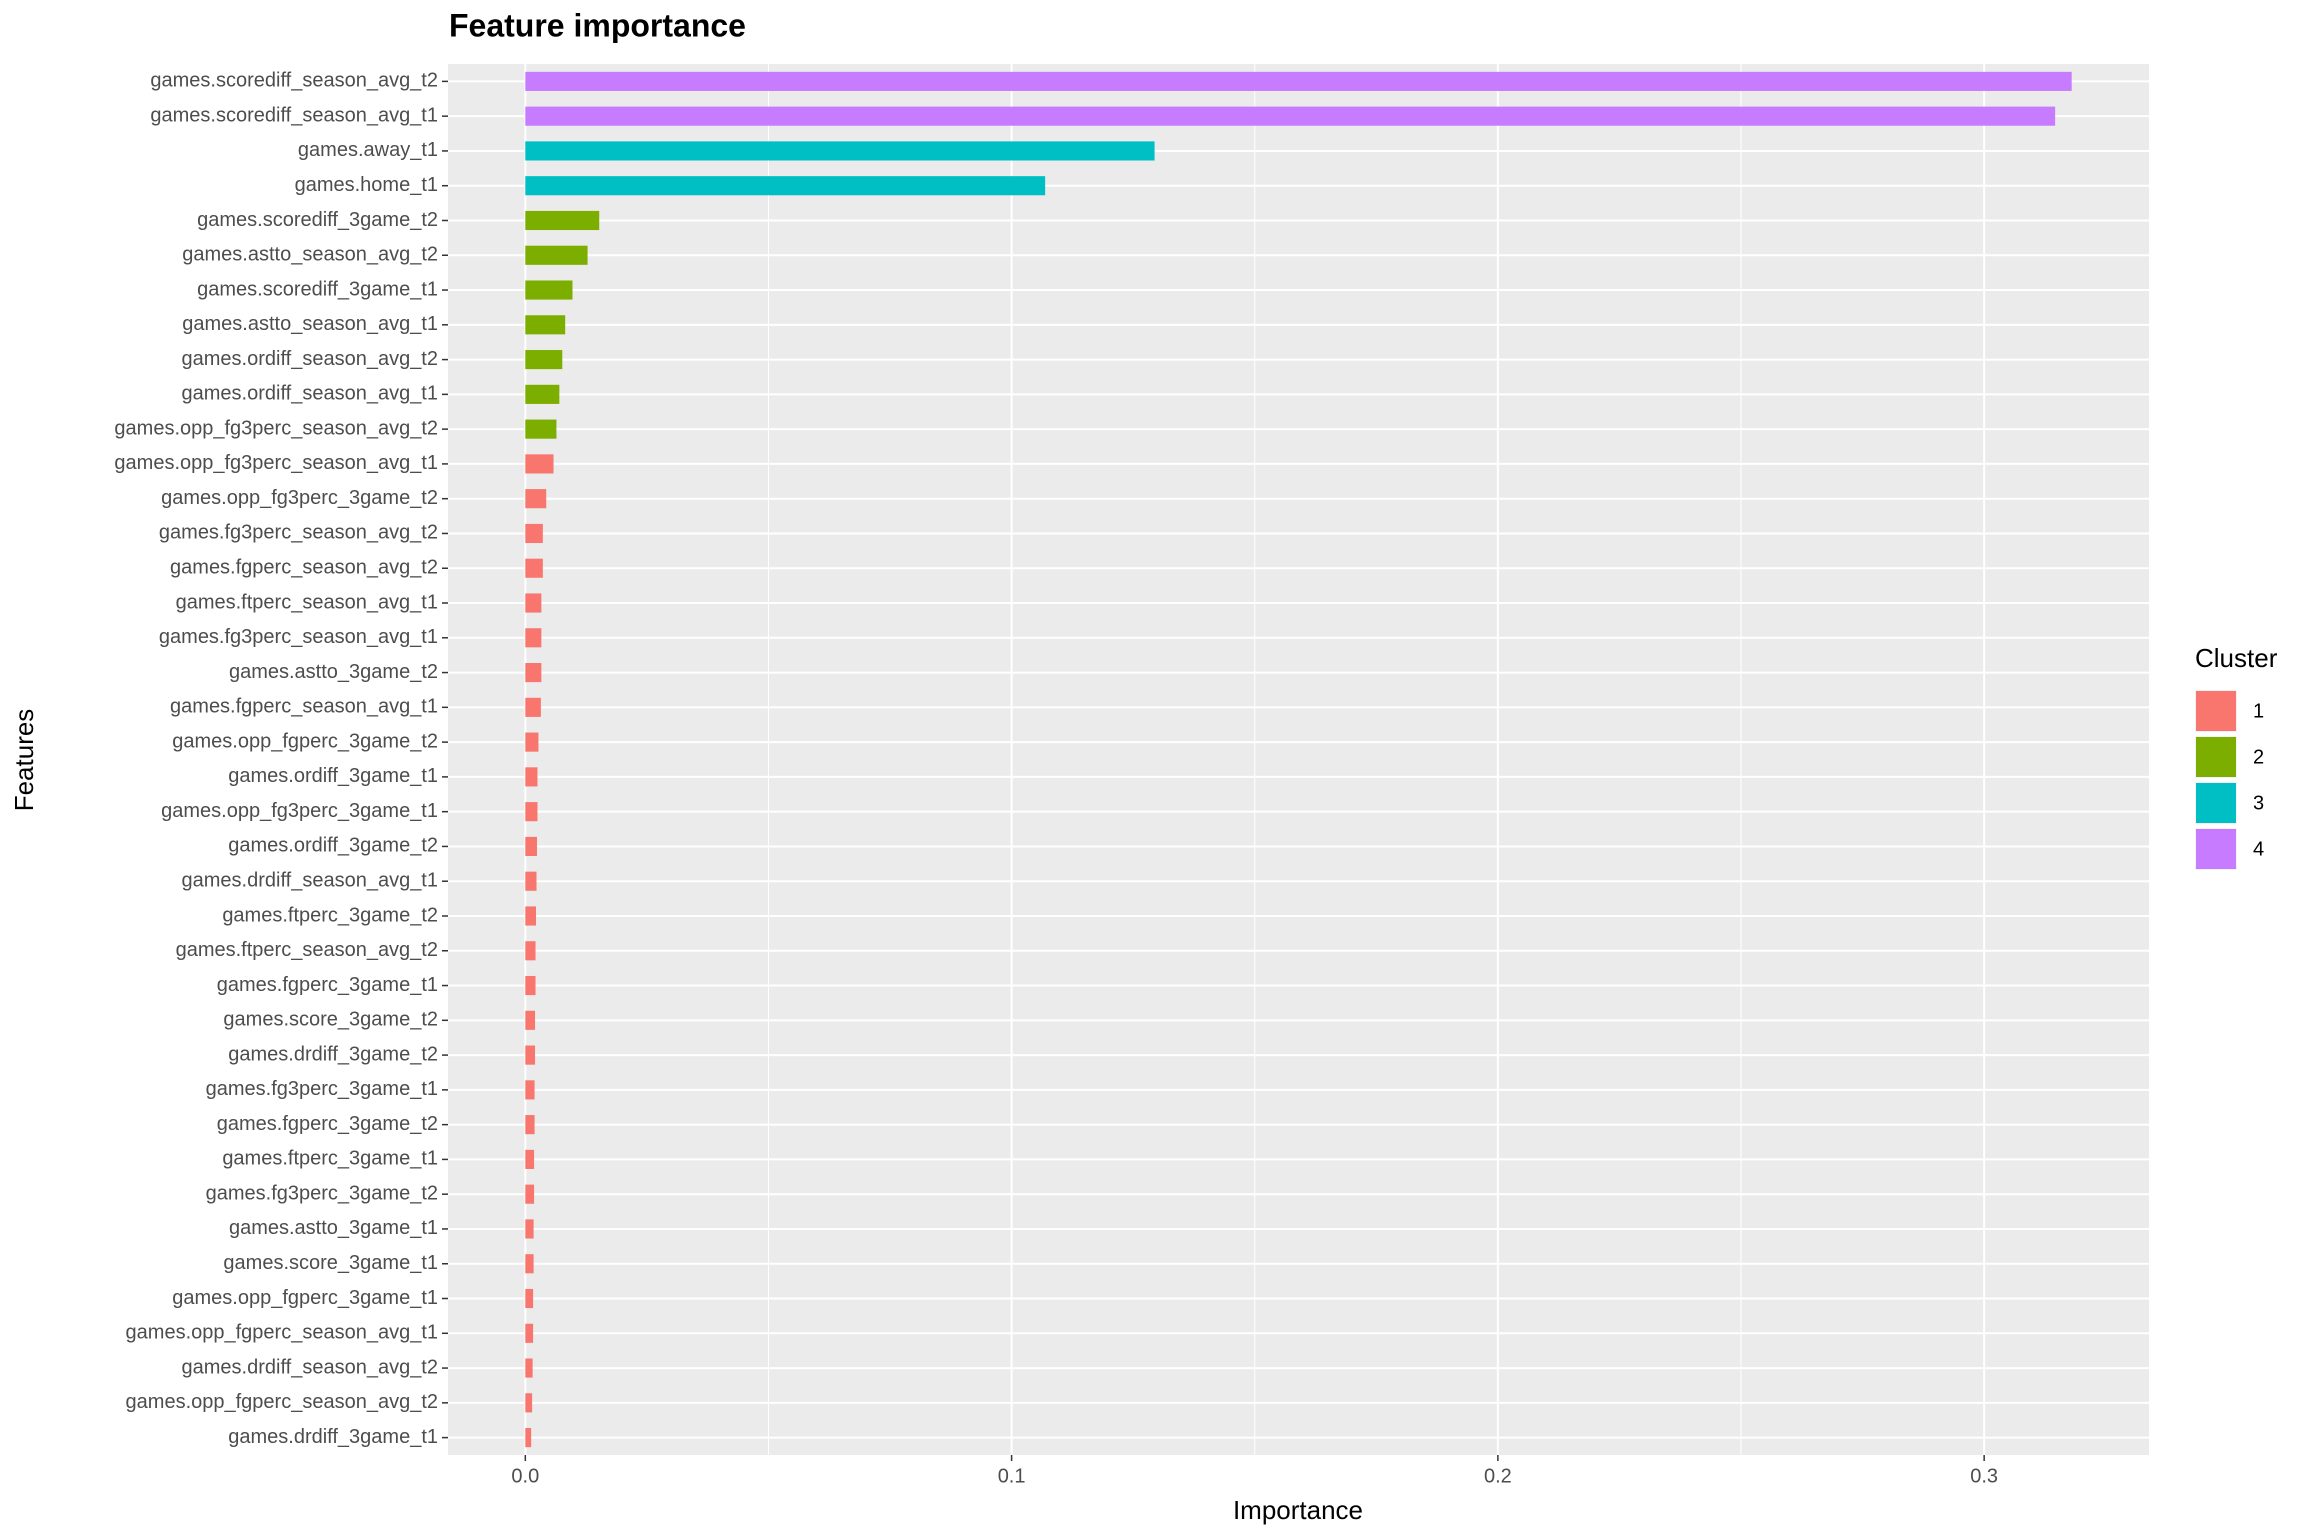  Describe the element at coordinates (310, 359) in the screenshot. I see `y-tick-label: games.ordiff_season_avg_t2` at that location.